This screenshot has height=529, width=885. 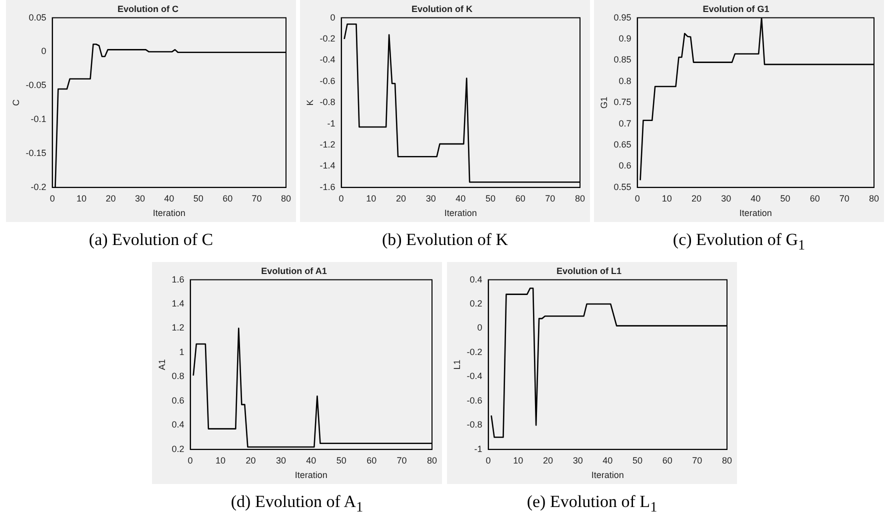 I want to click on chart-title: Evolution of K, so click(x=442, y=9).